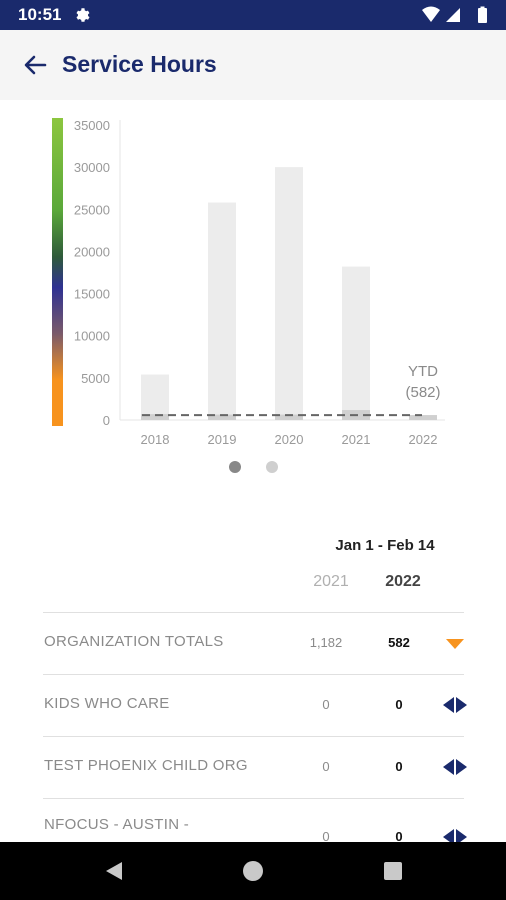 The image size is (506, 900). What do you see at coordinates (92, 125) in the screenshot?
I see `y-tick-label: 35000` at bounding box center [92, 125].